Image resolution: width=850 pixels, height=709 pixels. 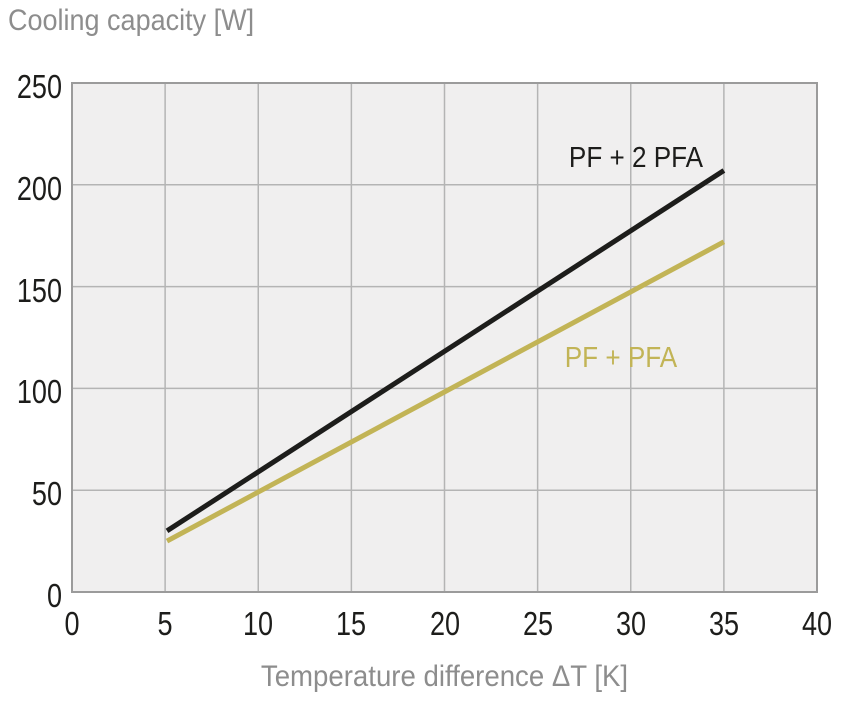 I want to click on x-tick-0: 0, so click(x=72, y=623).